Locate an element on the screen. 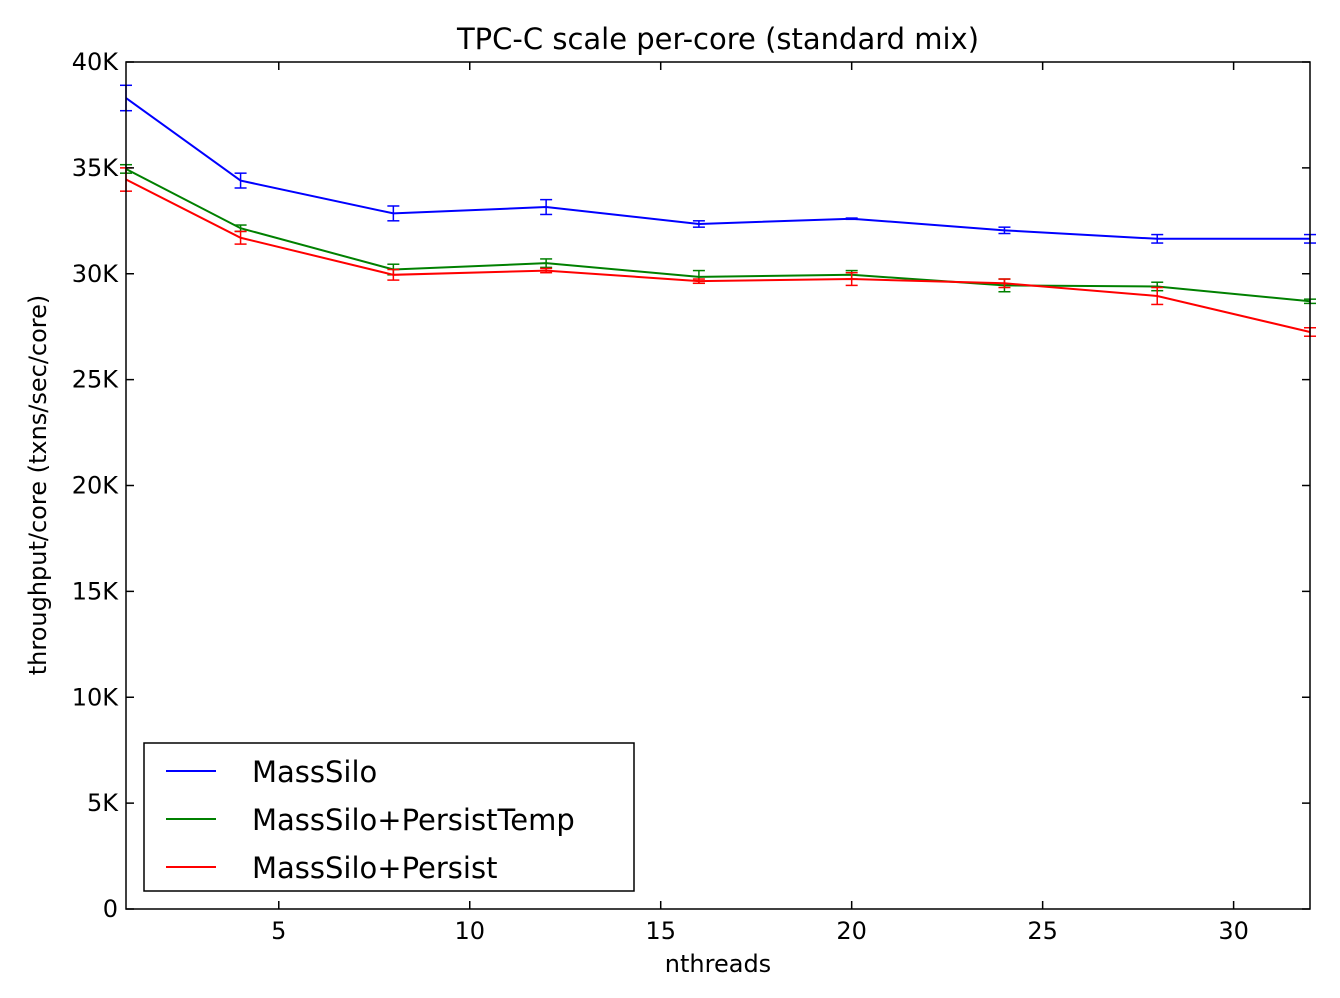 The height and width of the screenshot is (998, 1340). x-axis-label: nthreads is located at coordinates (718, 964).